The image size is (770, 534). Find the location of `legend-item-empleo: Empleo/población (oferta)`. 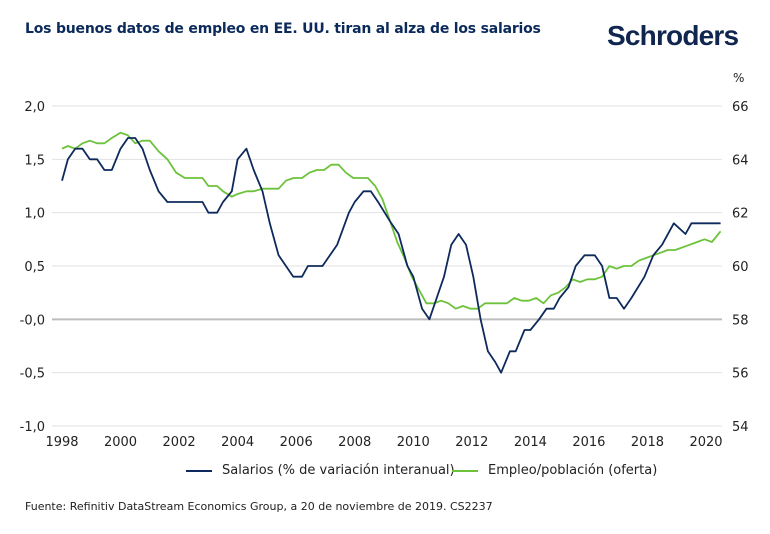

legend-item-empleo: Empleo/población (oferta) is located at coordinates (554, 470).